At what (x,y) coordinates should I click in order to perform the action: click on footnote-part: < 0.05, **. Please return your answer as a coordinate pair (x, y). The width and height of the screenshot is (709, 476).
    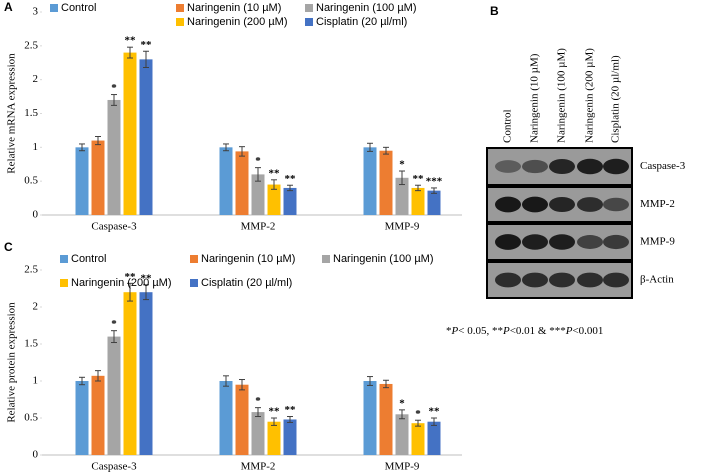
    Looking at the image, I should click on (480, 331).